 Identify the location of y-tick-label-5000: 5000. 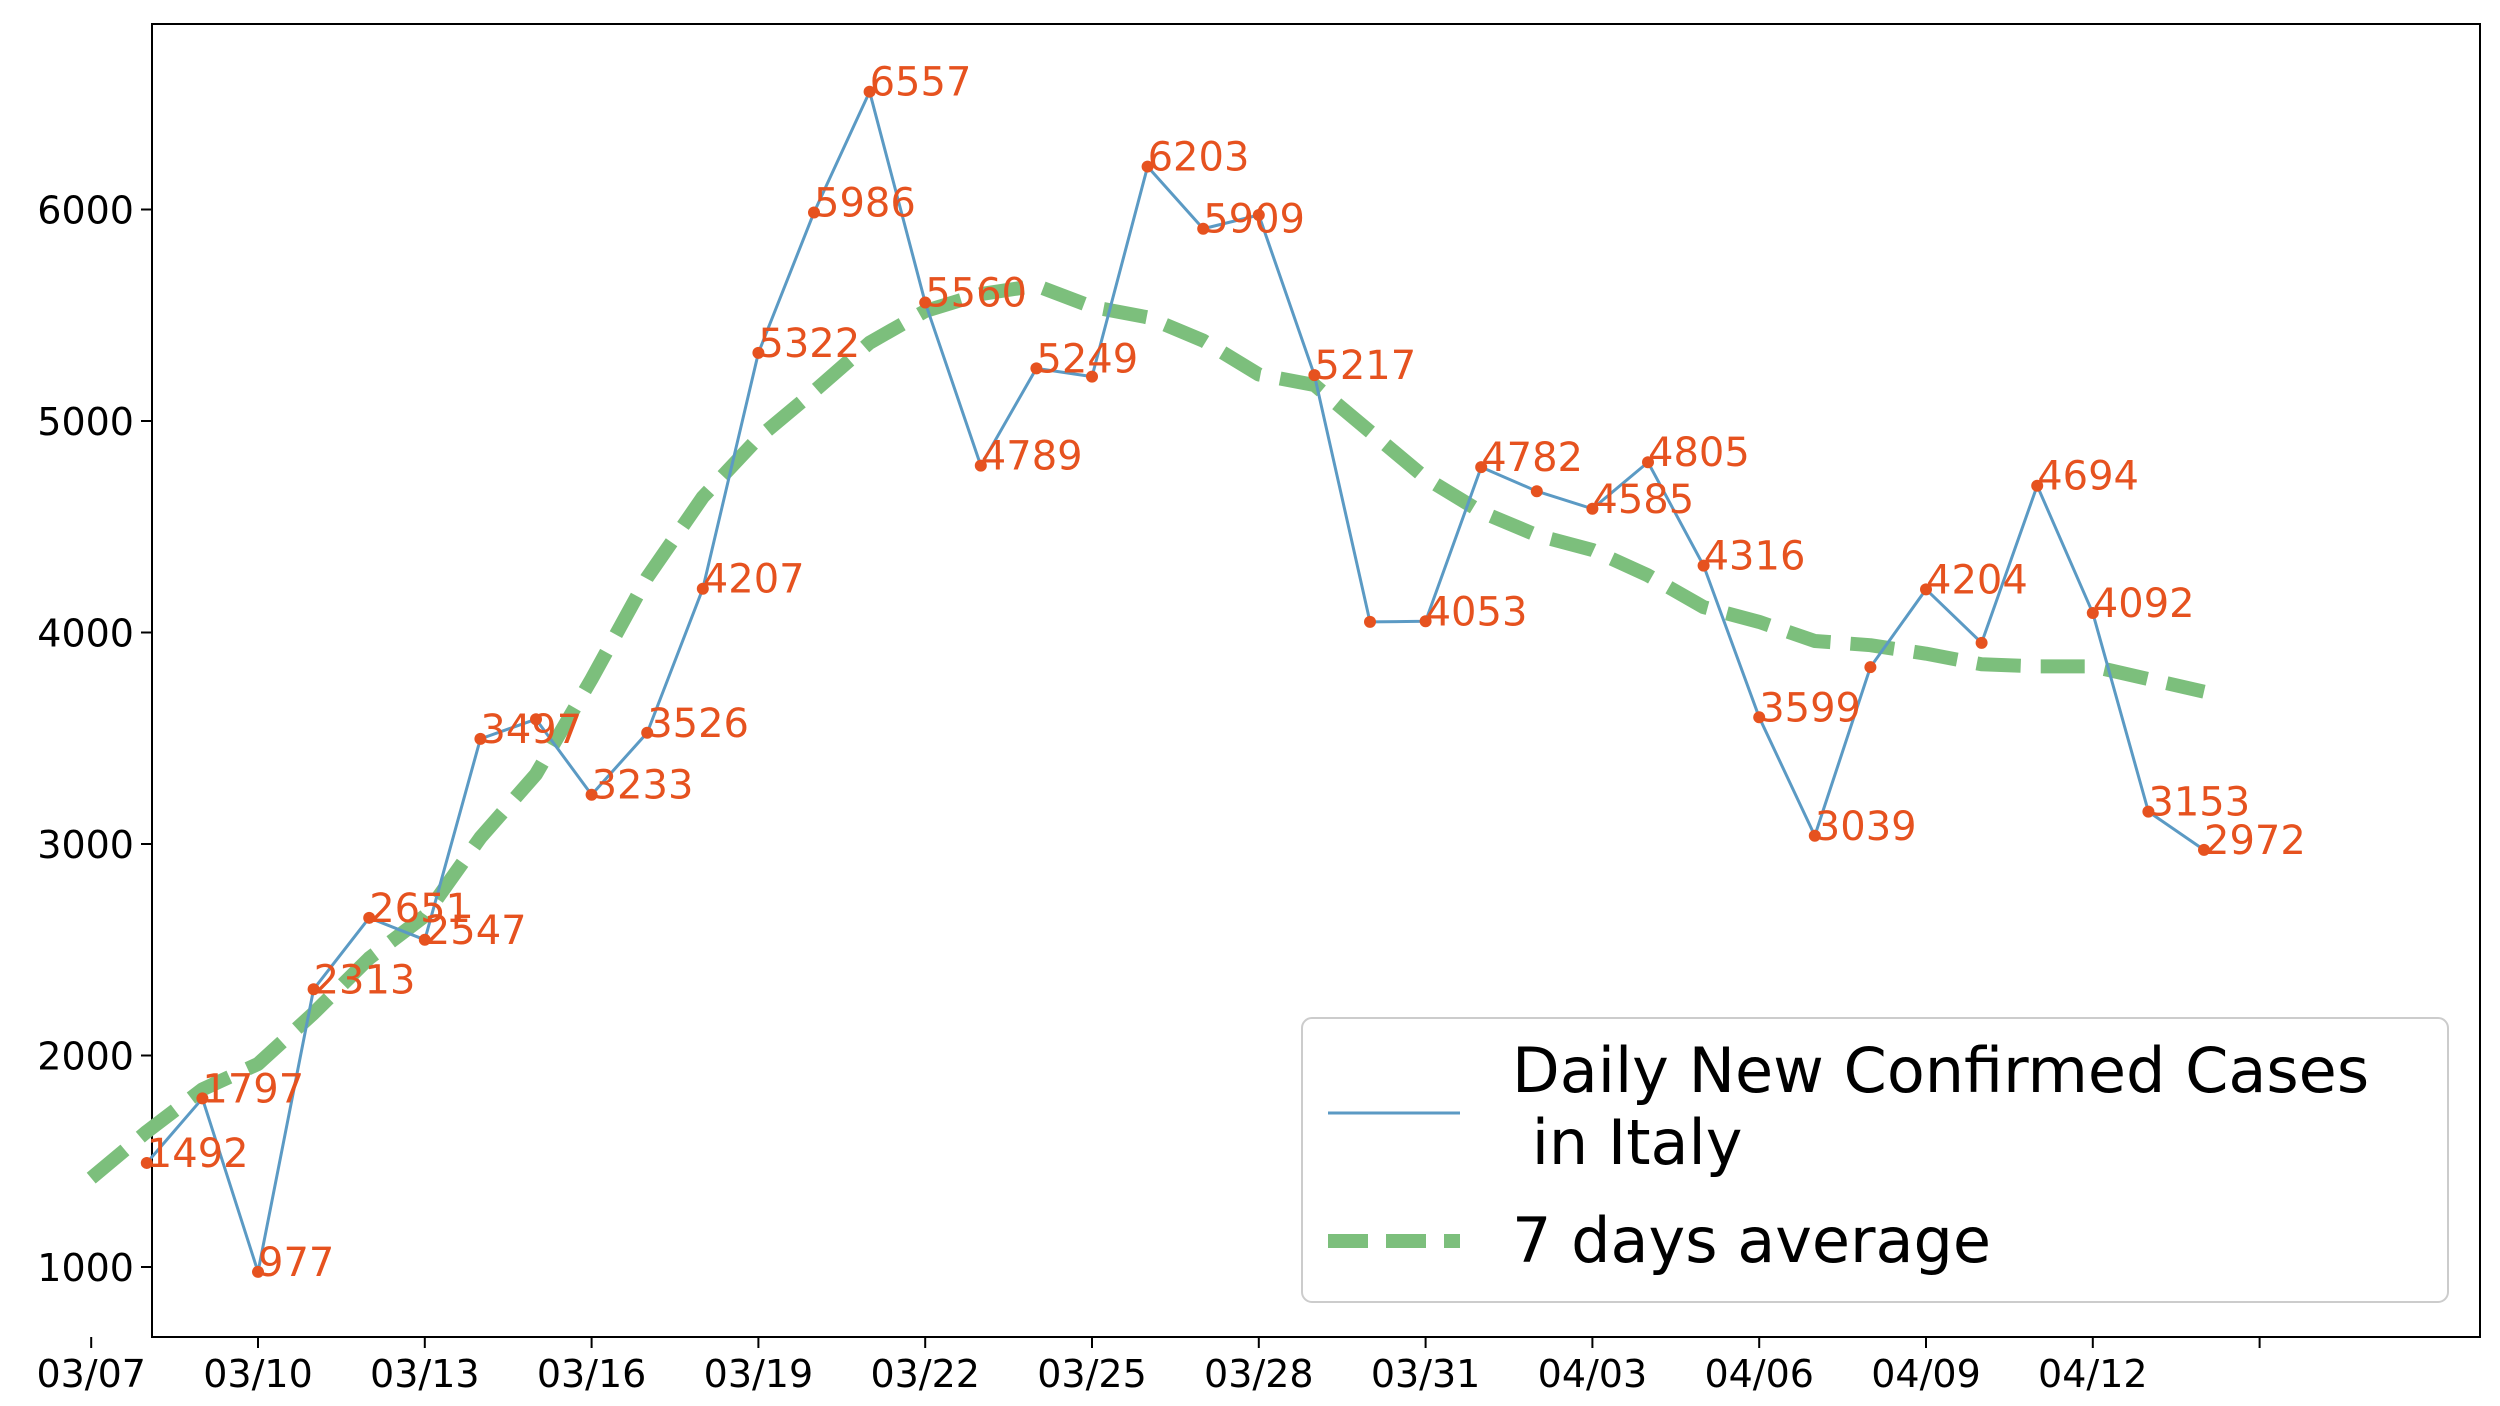
(85, 422).